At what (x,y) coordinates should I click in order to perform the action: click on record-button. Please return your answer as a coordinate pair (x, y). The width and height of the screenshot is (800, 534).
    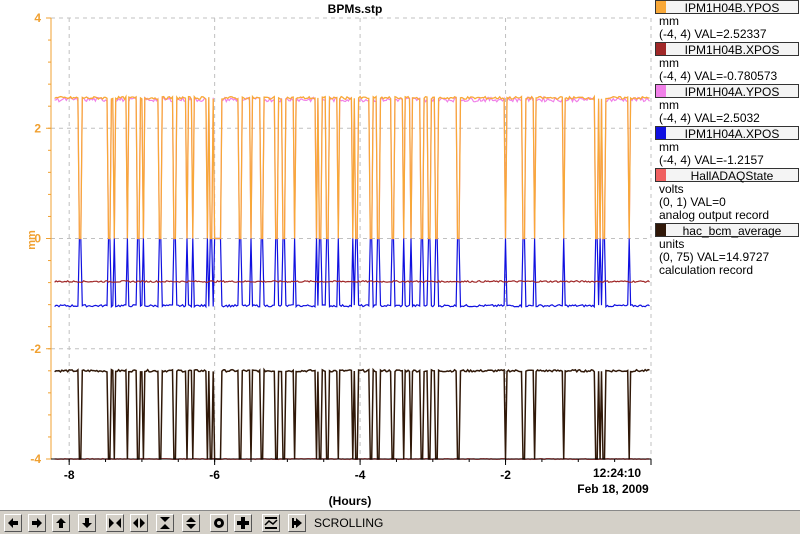
    Looking at the image, I should click on (219, 523).